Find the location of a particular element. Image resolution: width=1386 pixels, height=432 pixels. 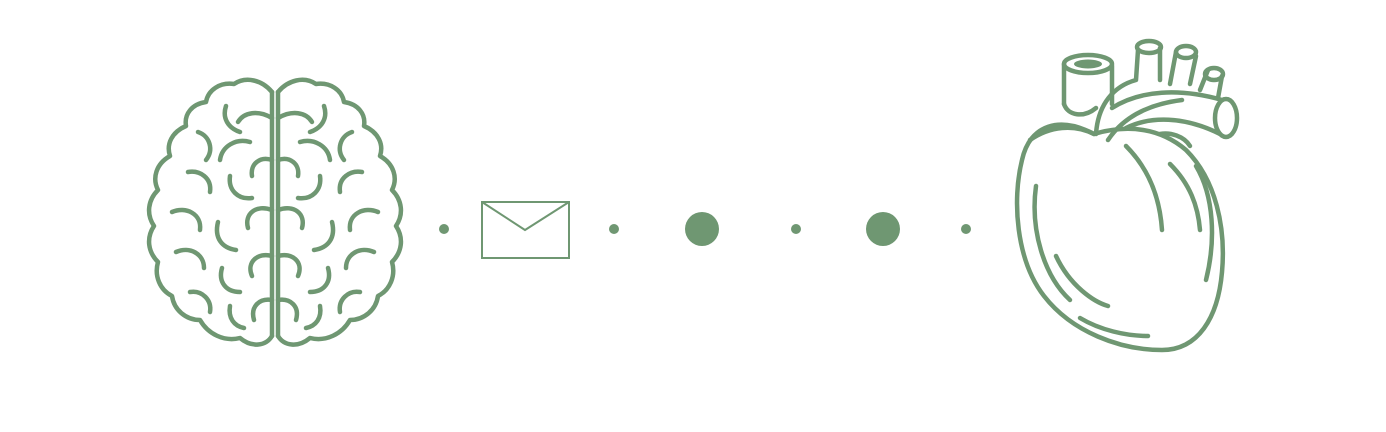

connector is located at coordinates (705, 230).